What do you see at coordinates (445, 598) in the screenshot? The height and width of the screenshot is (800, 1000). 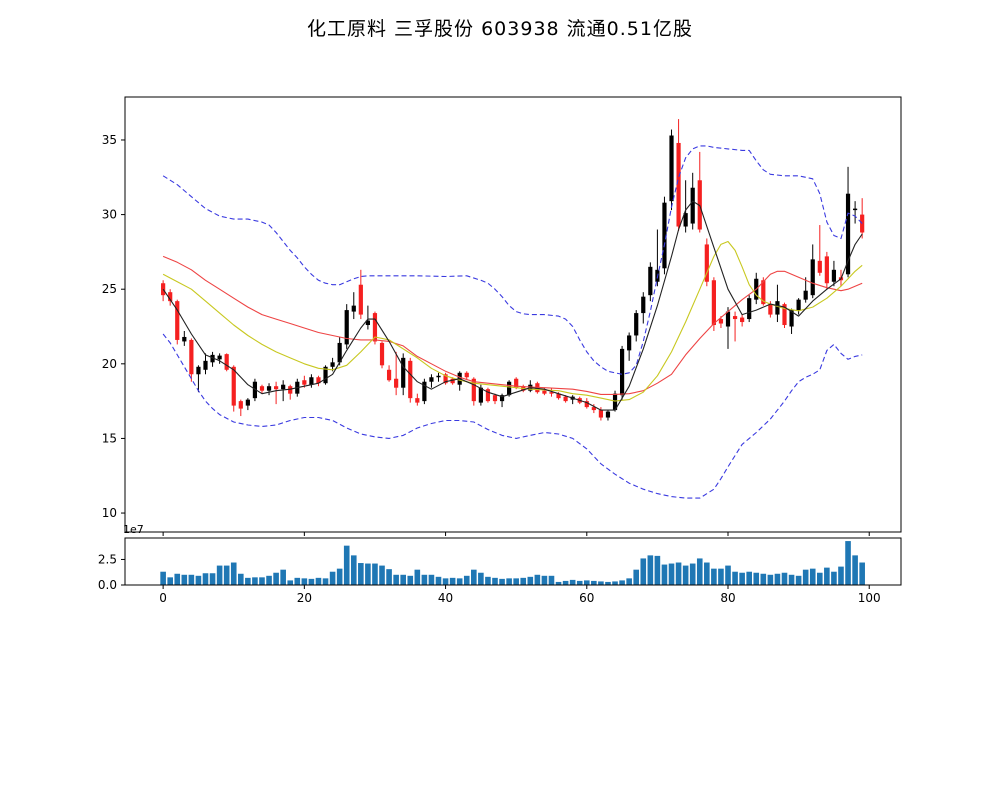 I see `svg-text: 40` at bounding box center [445, 598].